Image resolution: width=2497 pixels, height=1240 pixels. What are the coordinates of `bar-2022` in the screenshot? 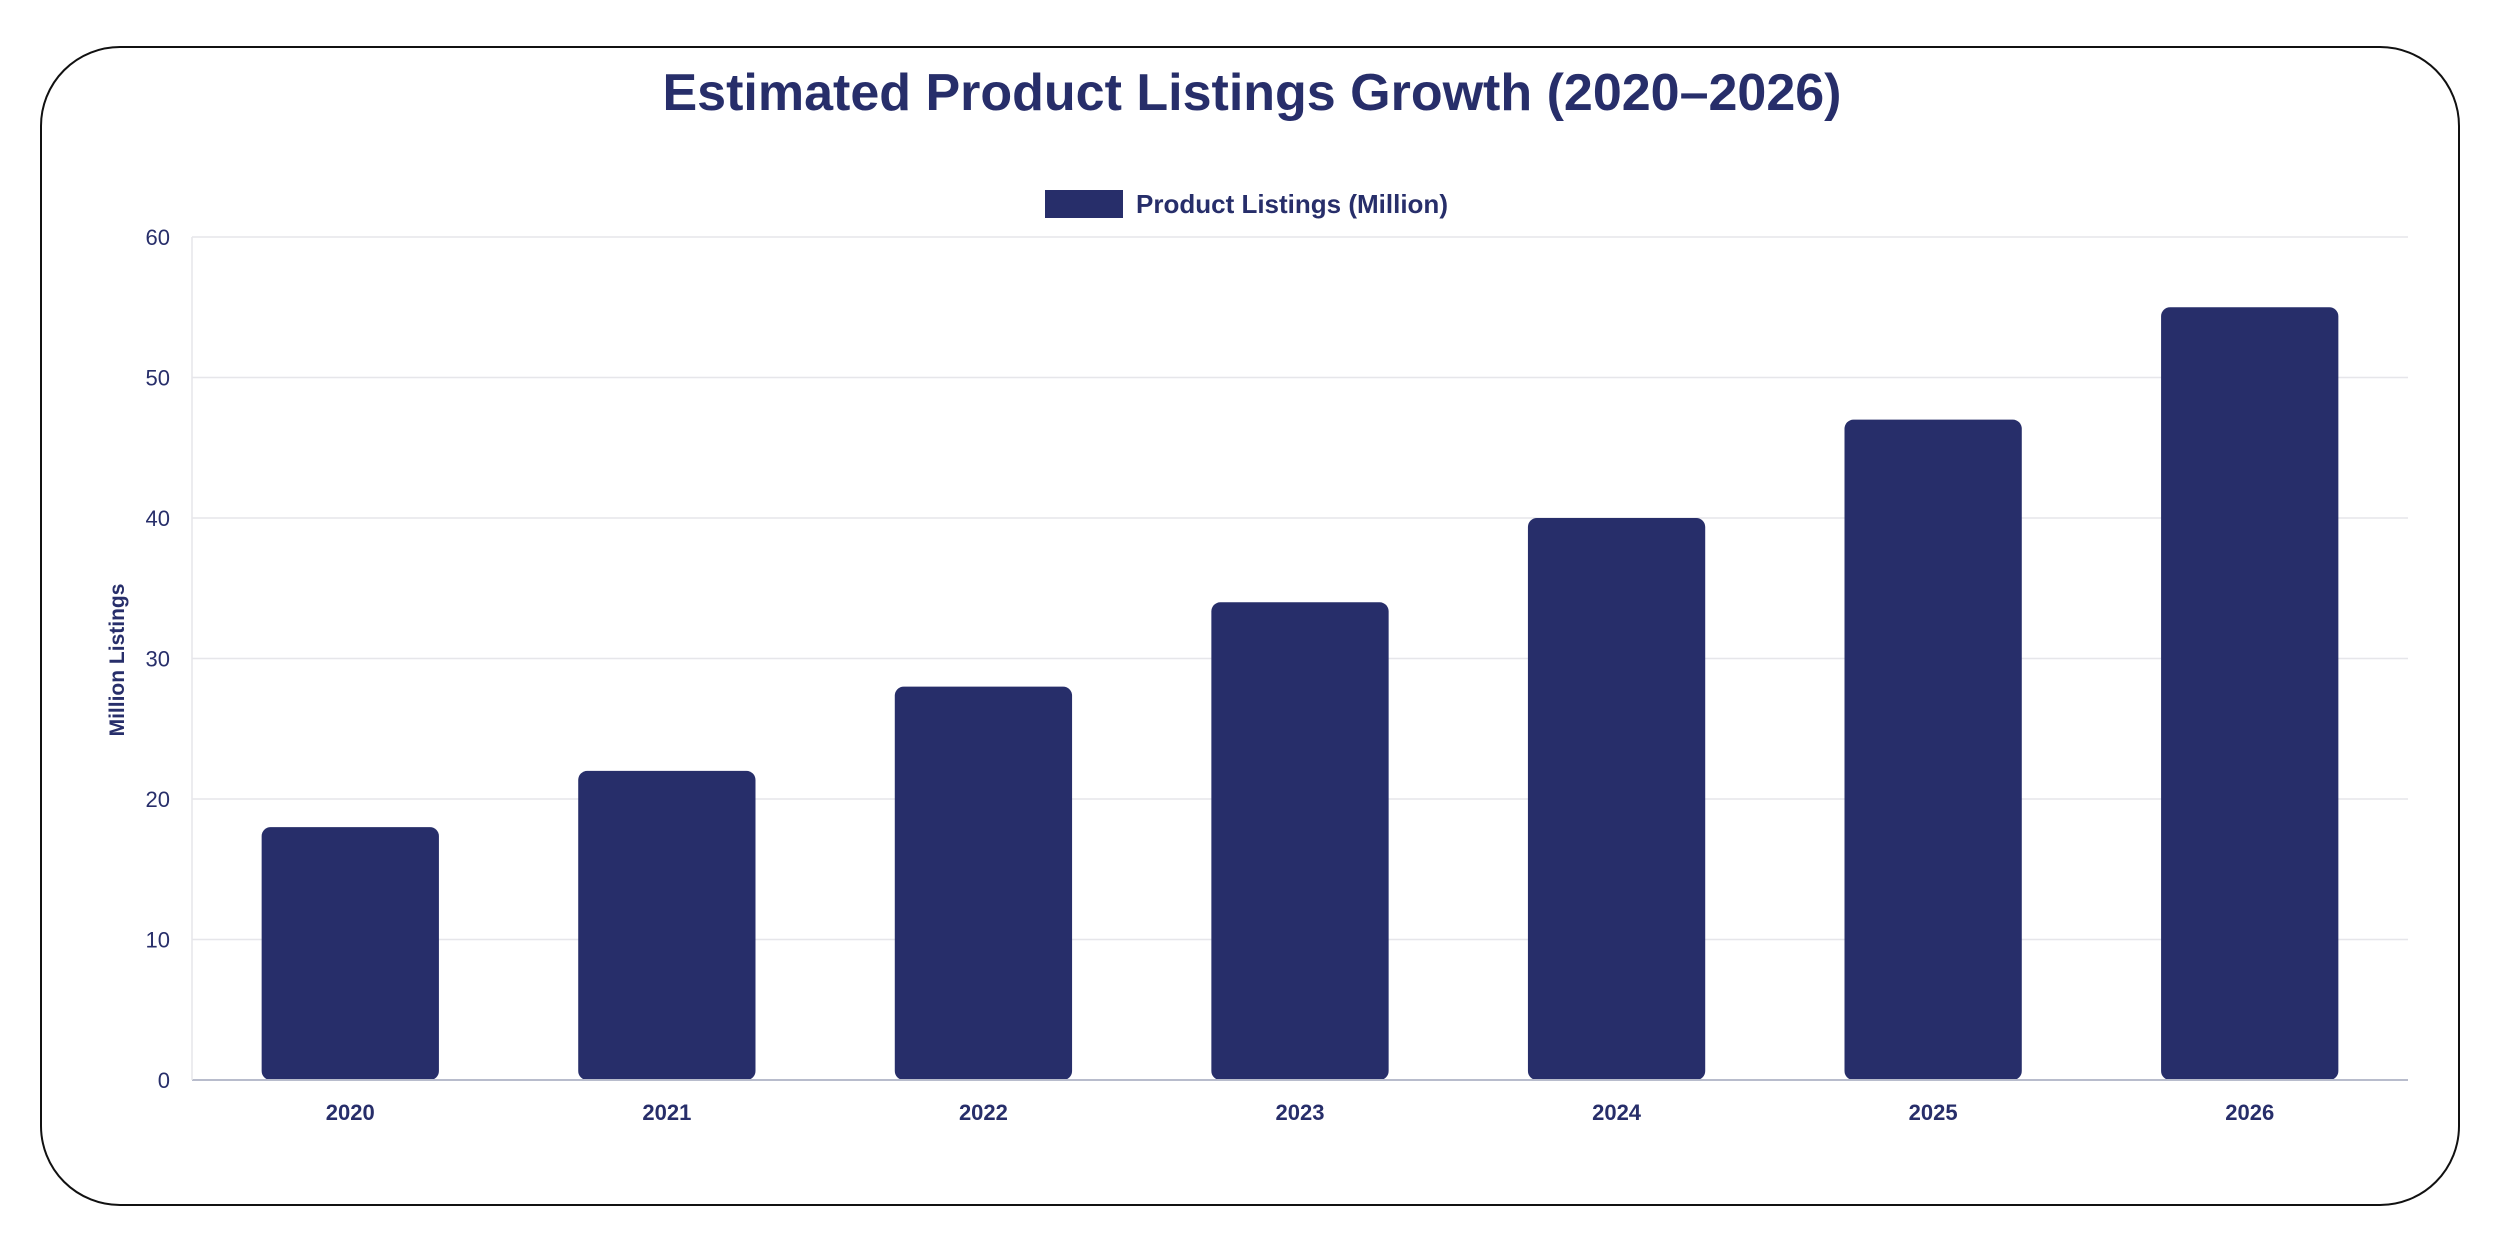 It's located at (983, 883).